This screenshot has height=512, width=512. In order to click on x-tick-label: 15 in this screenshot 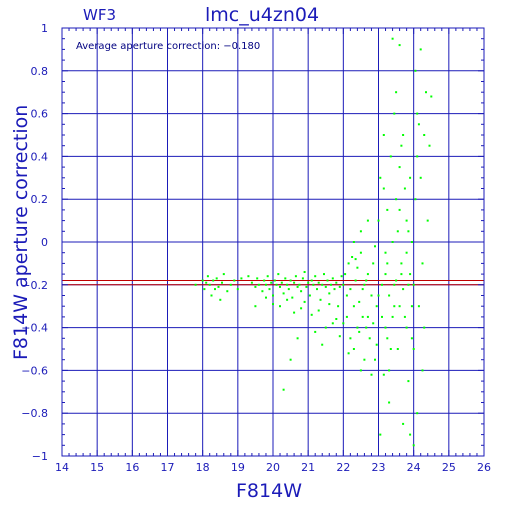, I will do `click(97, 467)`.